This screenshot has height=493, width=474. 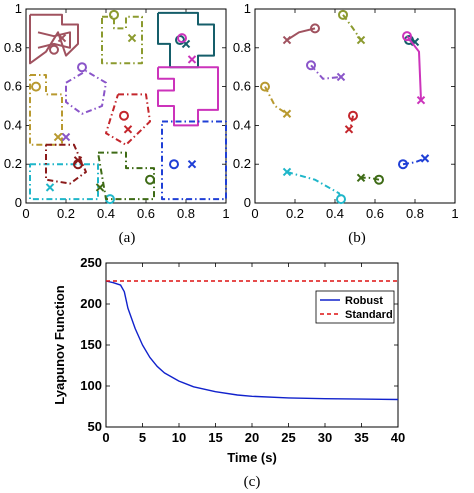 I want to click on x-axis-label: Time (s), so click(x=252, y=457).